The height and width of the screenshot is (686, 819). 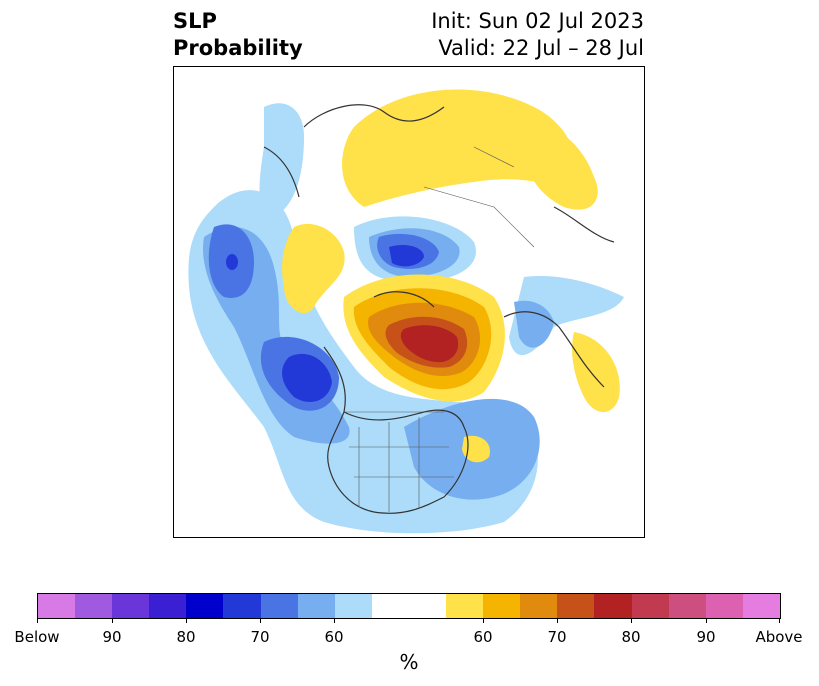 I want to click on colorbar-tick-label: Above, so click(x=779, y=637).